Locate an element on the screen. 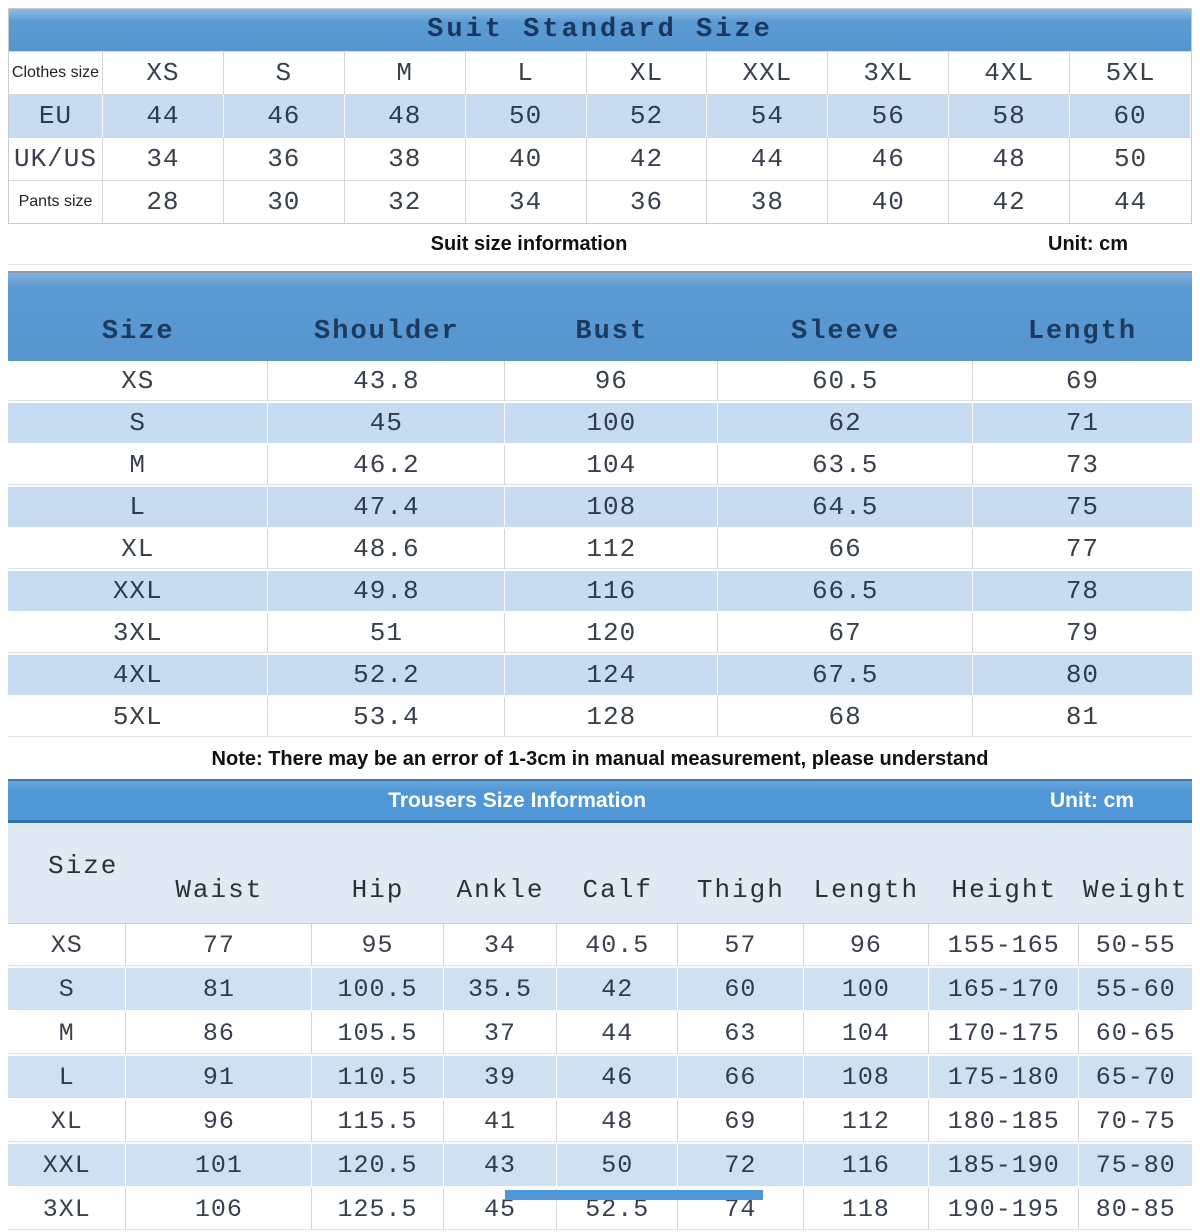 This screenshot has width=1200, height=1232. suit-size-info-bar: Suit size information Unit: cm is located at coordinates (600, 244).